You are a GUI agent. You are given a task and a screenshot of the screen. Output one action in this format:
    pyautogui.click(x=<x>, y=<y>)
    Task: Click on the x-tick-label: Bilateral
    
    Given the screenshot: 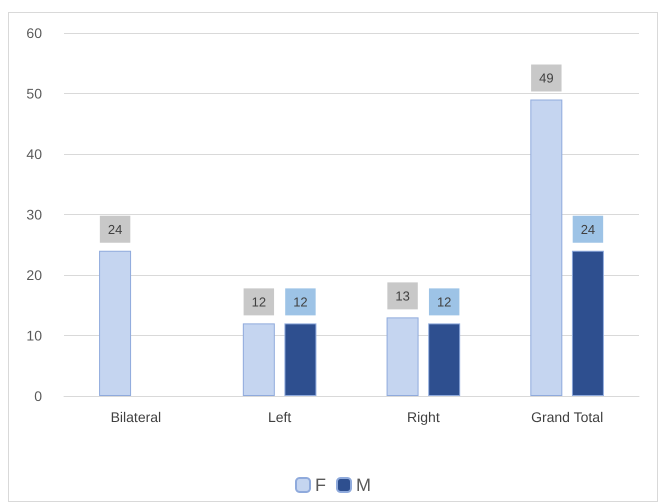 What is the action you would take?
    pyautogui.click(x=136, y=417)
    